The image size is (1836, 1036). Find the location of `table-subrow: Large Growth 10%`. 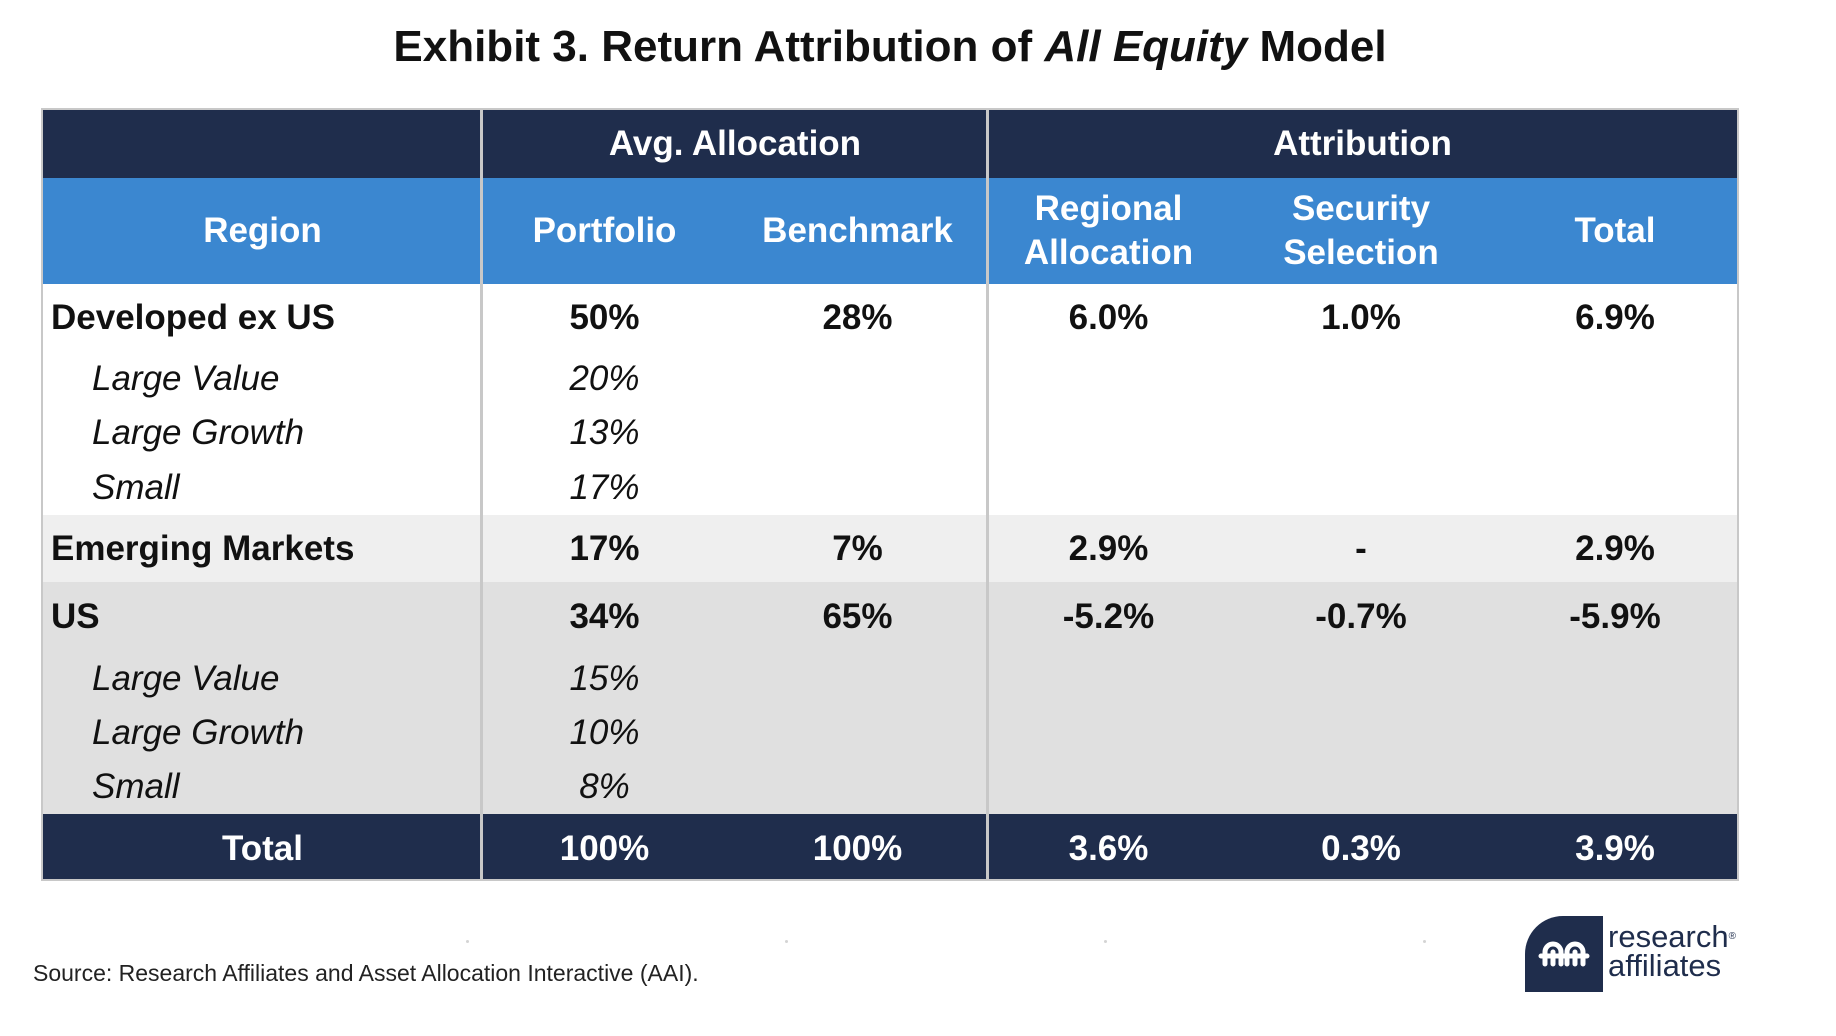

table-subrow: Large Growth 10% is located at coordinates (890, 733).